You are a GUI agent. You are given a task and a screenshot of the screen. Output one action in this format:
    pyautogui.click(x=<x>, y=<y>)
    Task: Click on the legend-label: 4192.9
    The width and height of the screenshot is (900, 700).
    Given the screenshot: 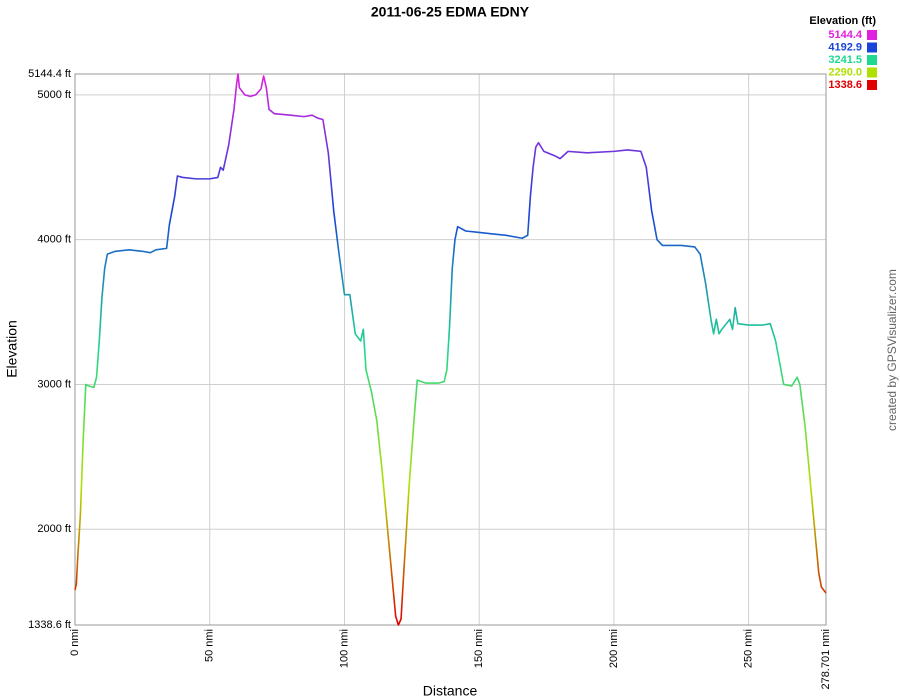 What is the action you would take?
    pyautogui.click(x=845, y=47)
    